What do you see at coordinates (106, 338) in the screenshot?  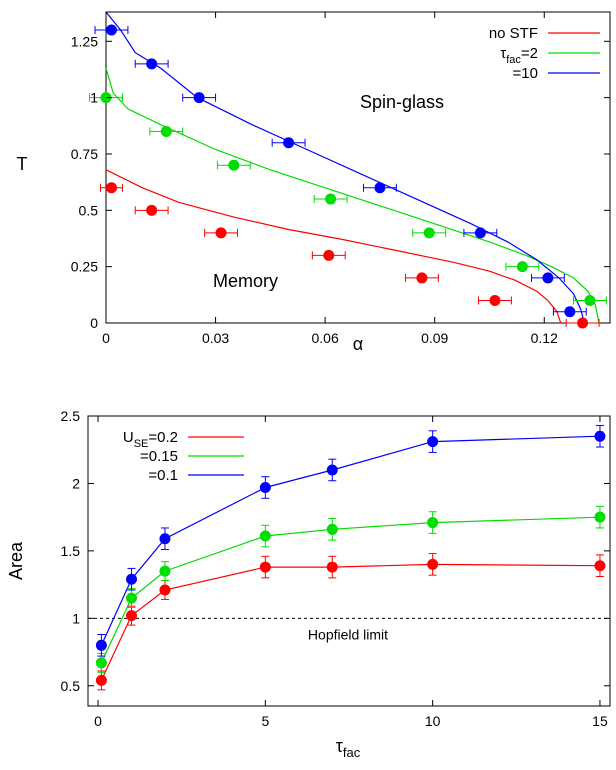 I see `top-xtick-label: 0` at bounding box center [106, 338].